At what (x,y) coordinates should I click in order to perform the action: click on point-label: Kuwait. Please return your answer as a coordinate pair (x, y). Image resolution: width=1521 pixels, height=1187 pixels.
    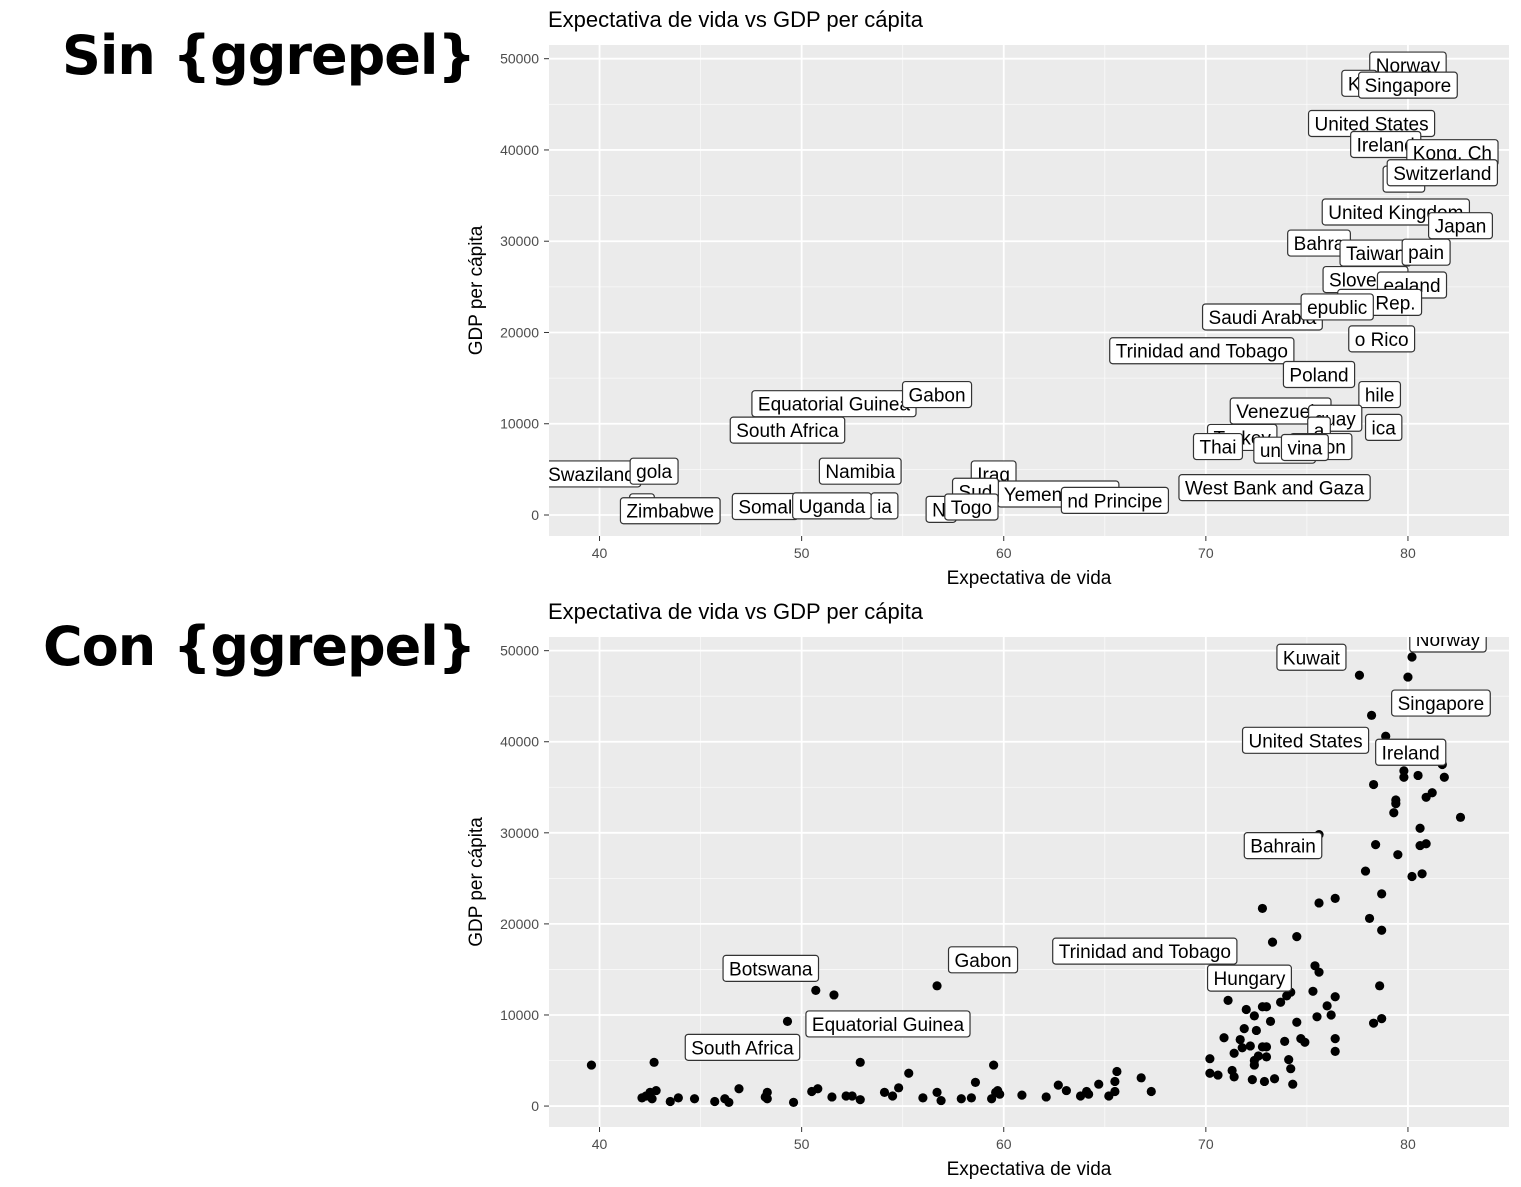
    Looking at the image, I should click on (1311, 657).